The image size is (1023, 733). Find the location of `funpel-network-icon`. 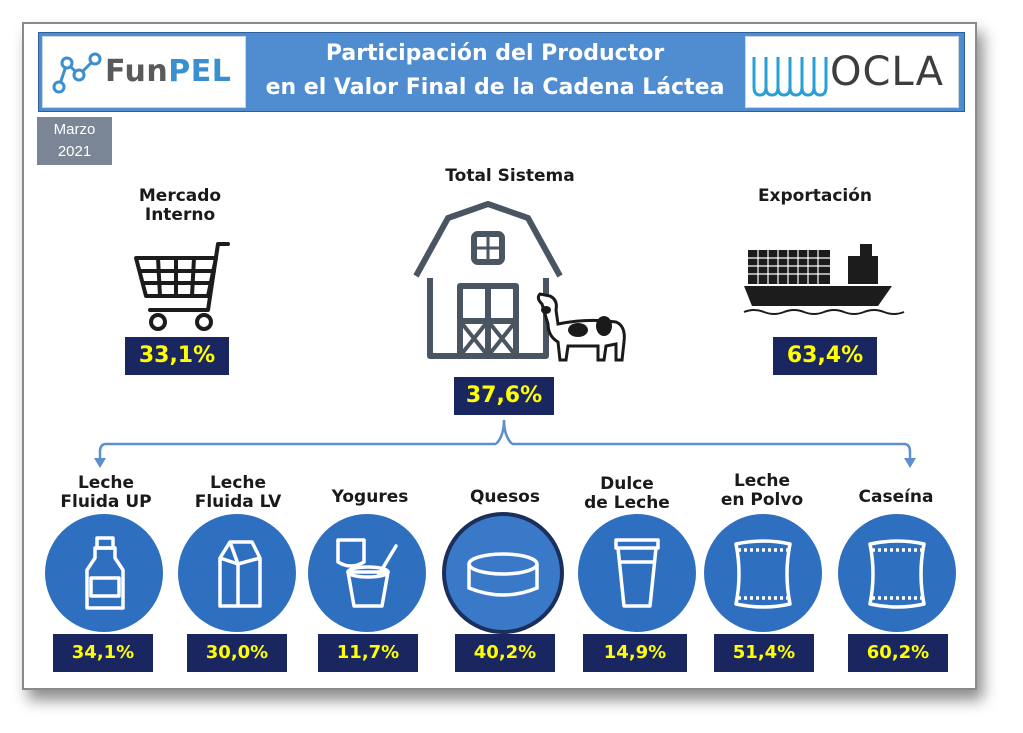

funpel-network-icon is located at coordinates (77, 73).